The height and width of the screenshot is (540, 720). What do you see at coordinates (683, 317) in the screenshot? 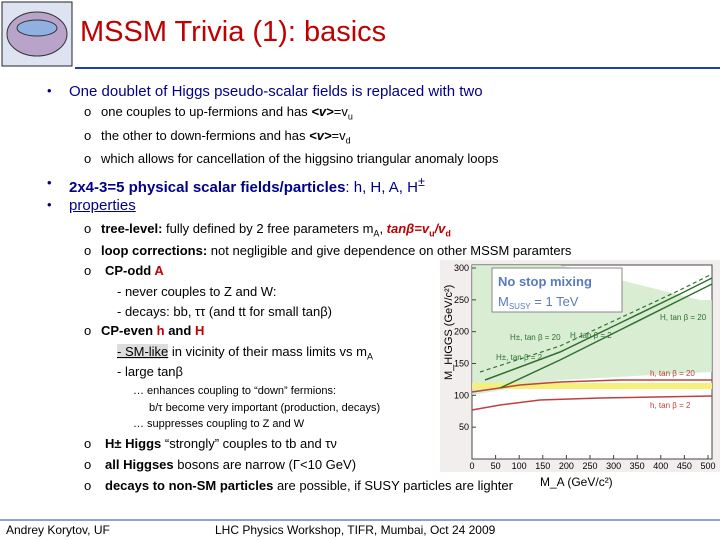
I see `curve-label: H, tan β = 20` at bounding box center [683, 317].